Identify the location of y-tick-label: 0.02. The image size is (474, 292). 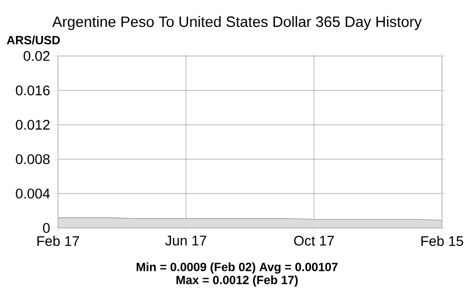
(37, 56).